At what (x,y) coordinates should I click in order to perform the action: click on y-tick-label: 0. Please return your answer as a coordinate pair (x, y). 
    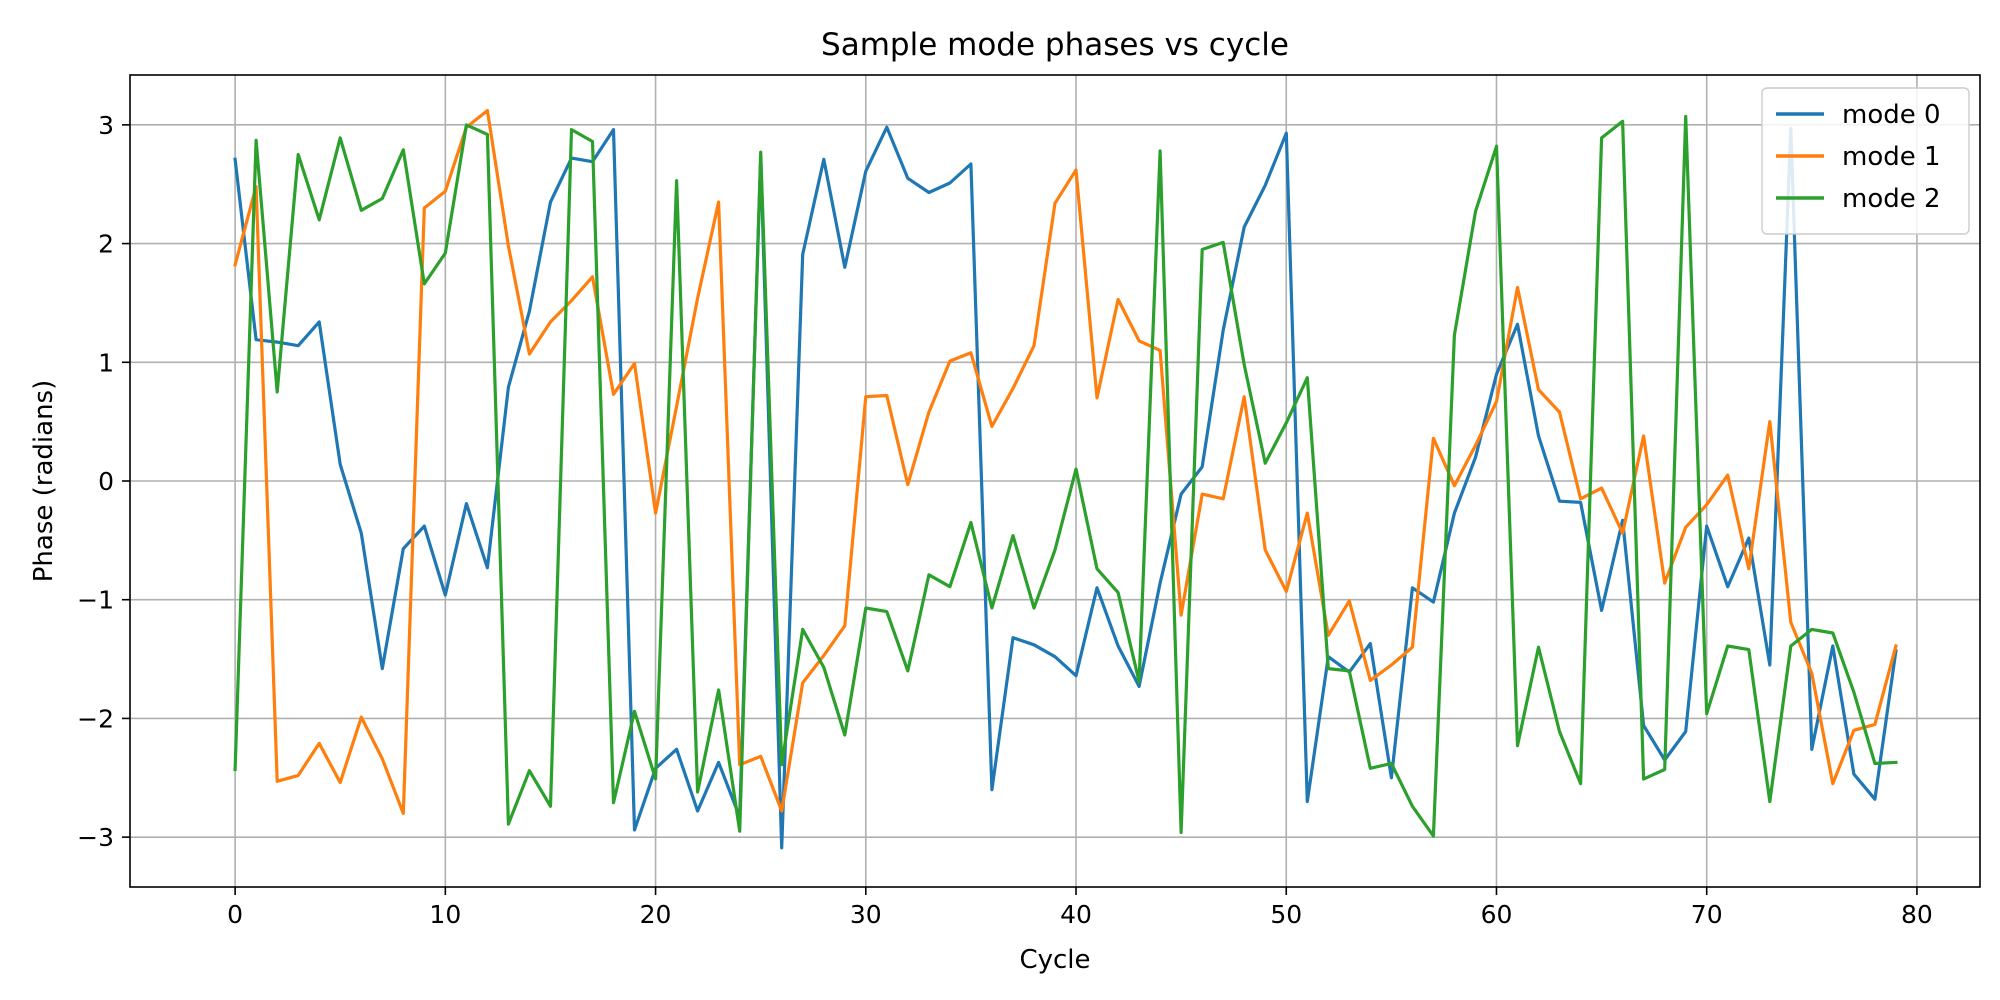
    Looking at the image, I should click on (106, 481).